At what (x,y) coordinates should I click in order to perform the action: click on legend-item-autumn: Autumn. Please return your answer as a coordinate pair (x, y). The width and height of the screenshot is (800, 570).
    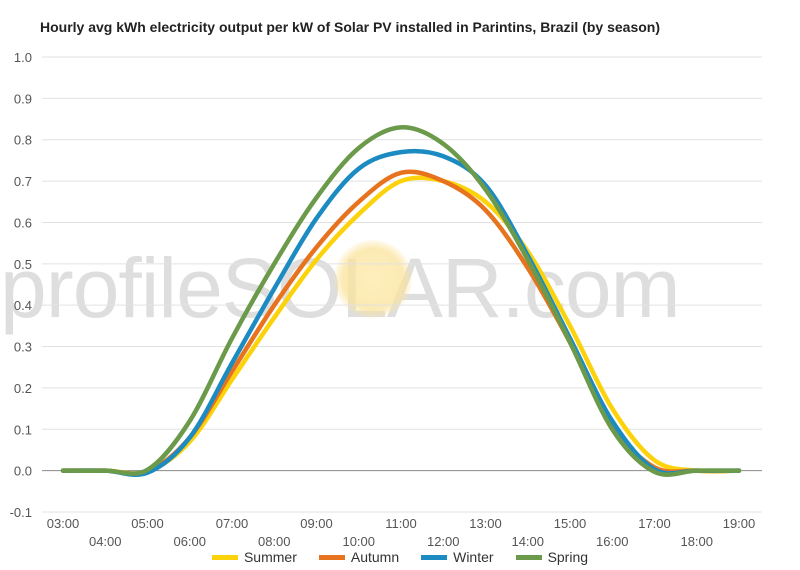
    Looking at the image, I should click on (359, 557).